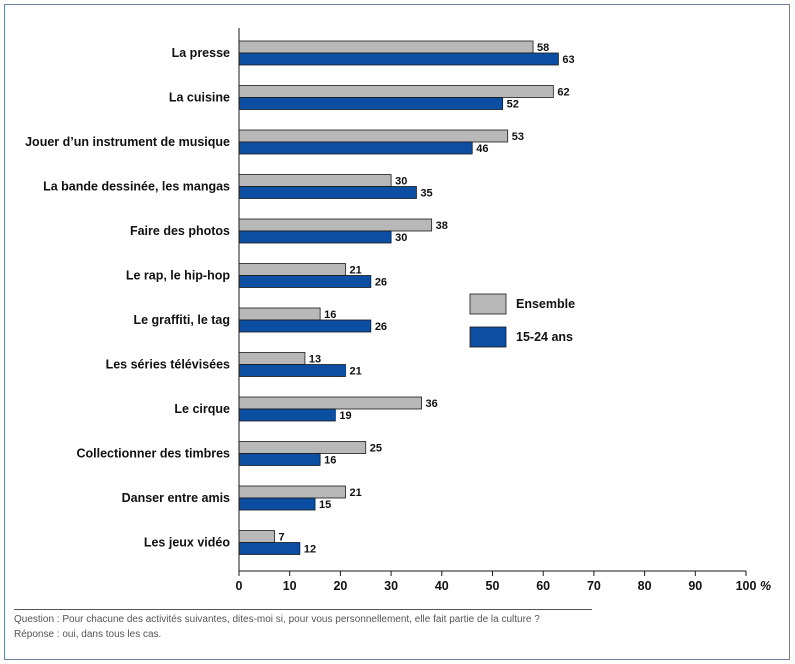 The image size is (795, 664). I want to click on x-tick-label: 30, so click(391, 586).